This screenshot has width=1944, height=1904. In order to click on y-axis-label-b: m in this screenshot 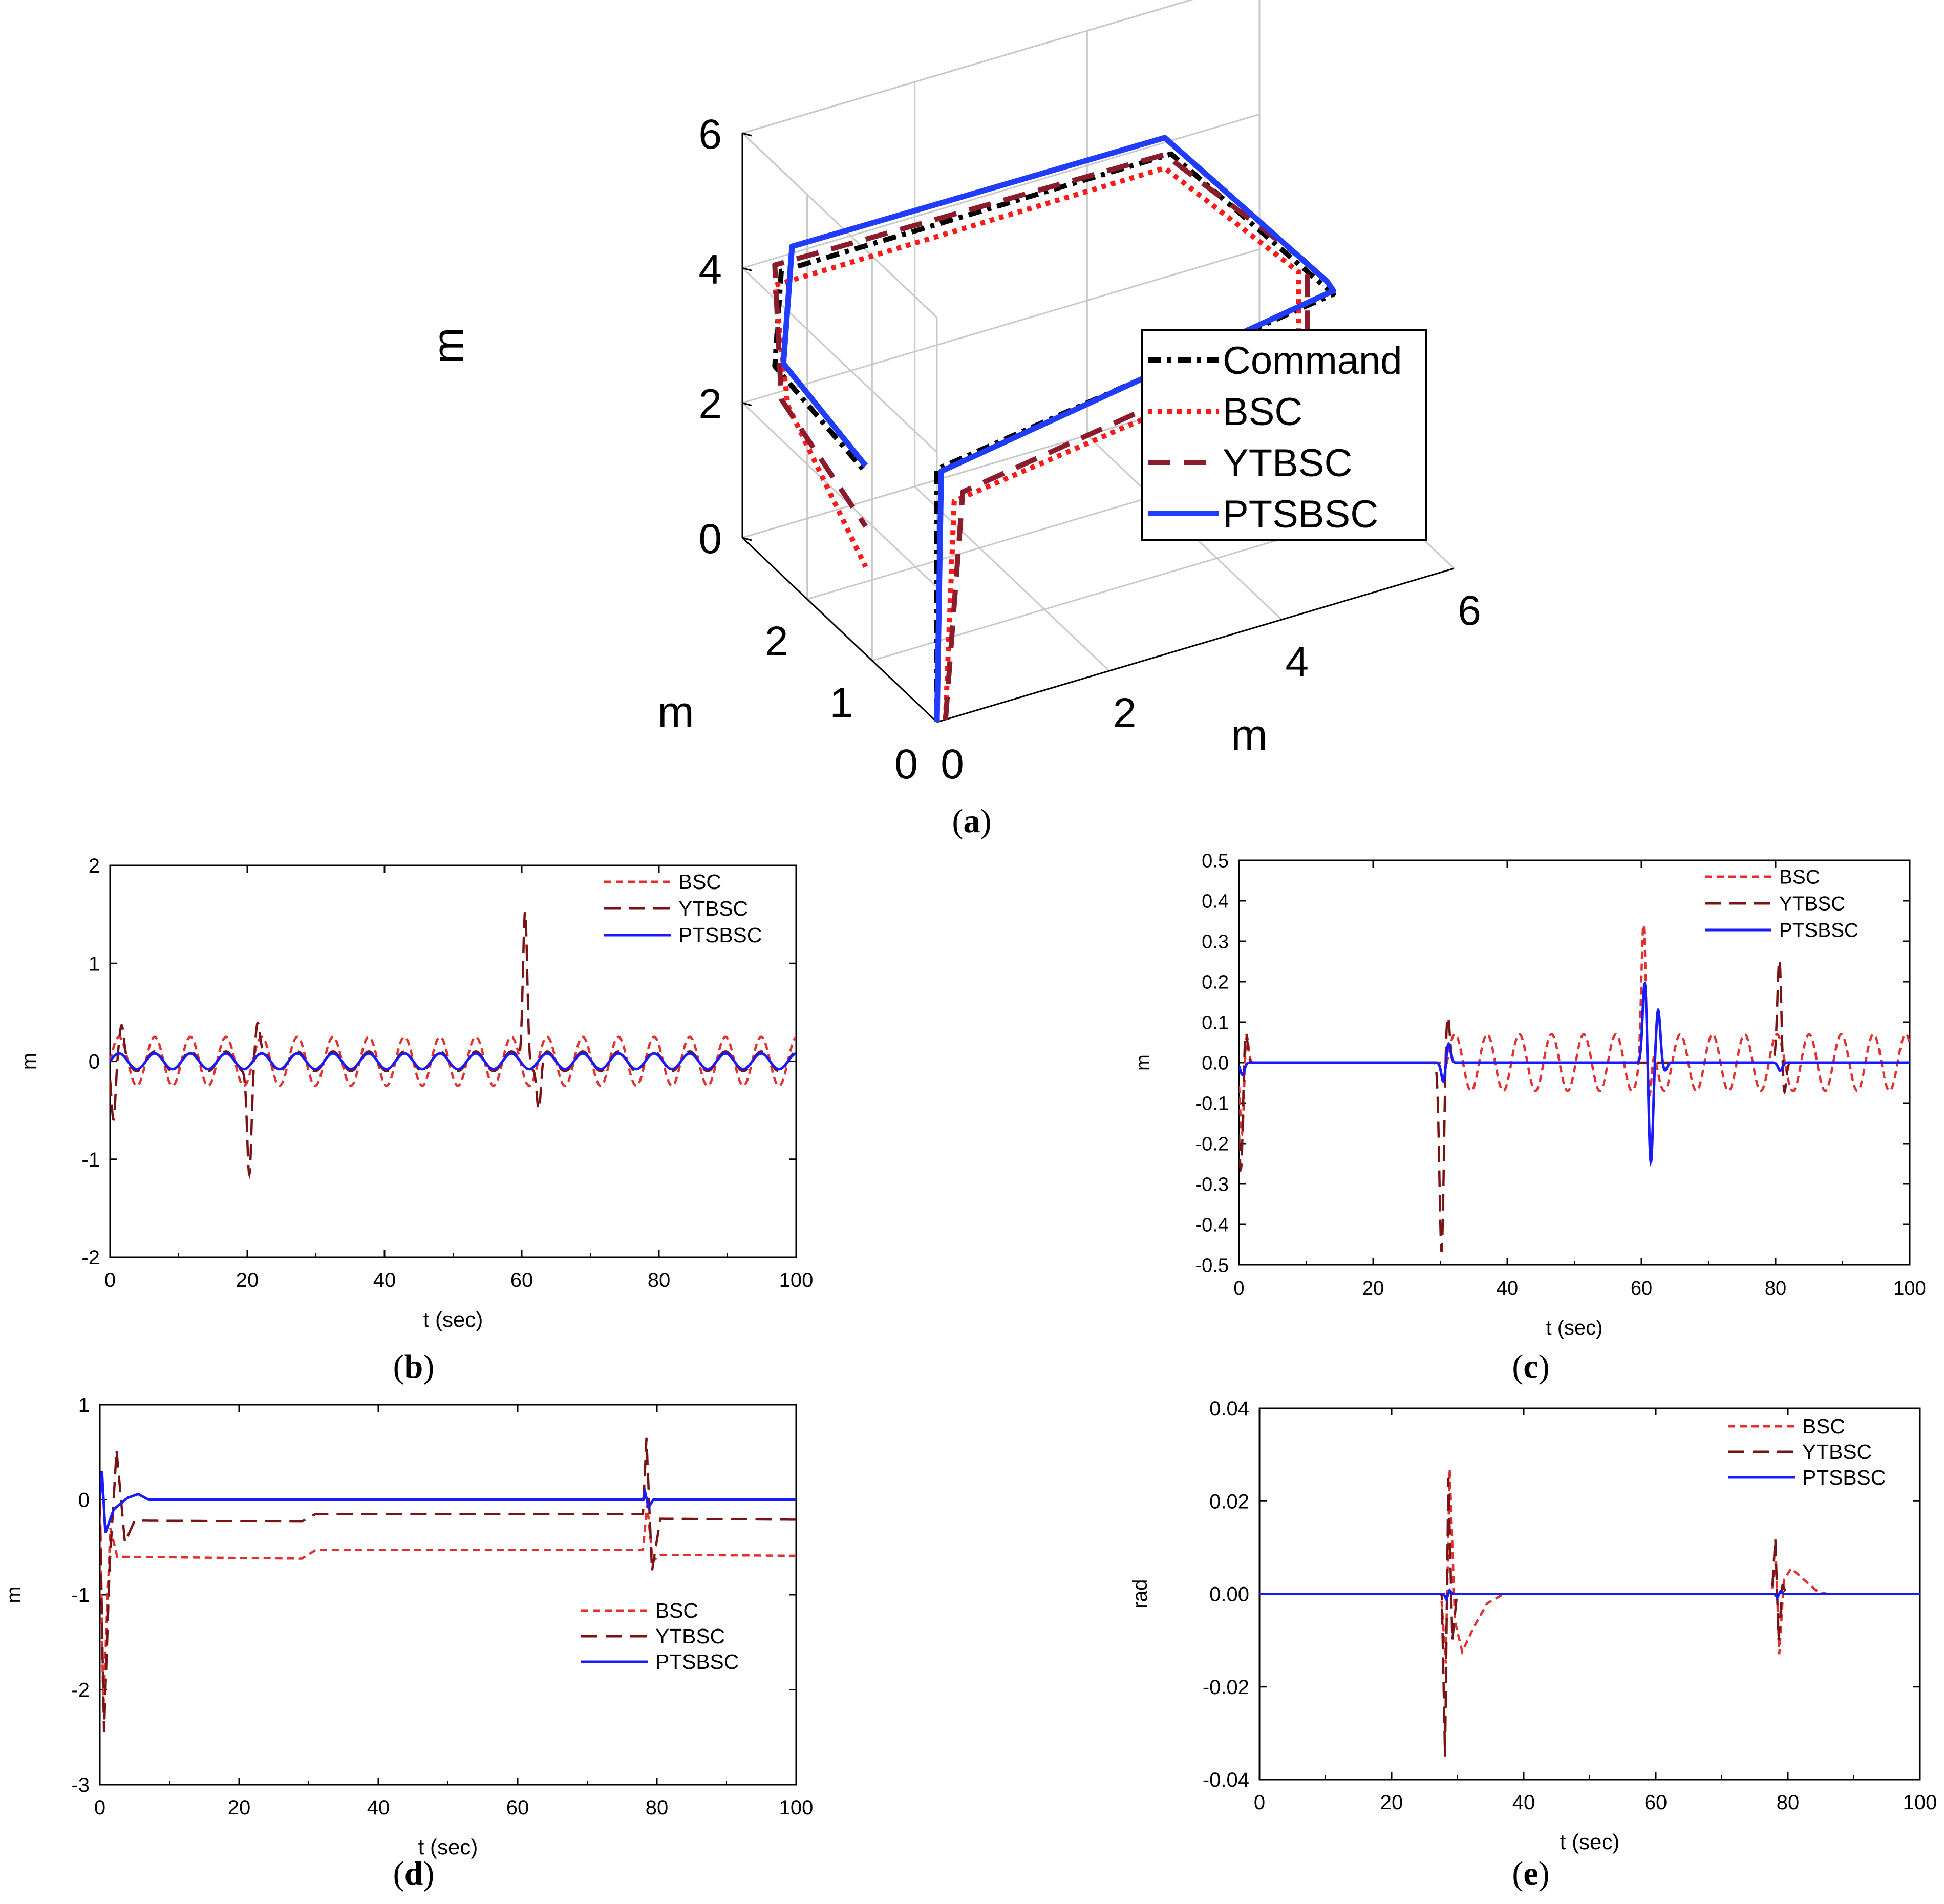, I will do `click(29, 1061)`.